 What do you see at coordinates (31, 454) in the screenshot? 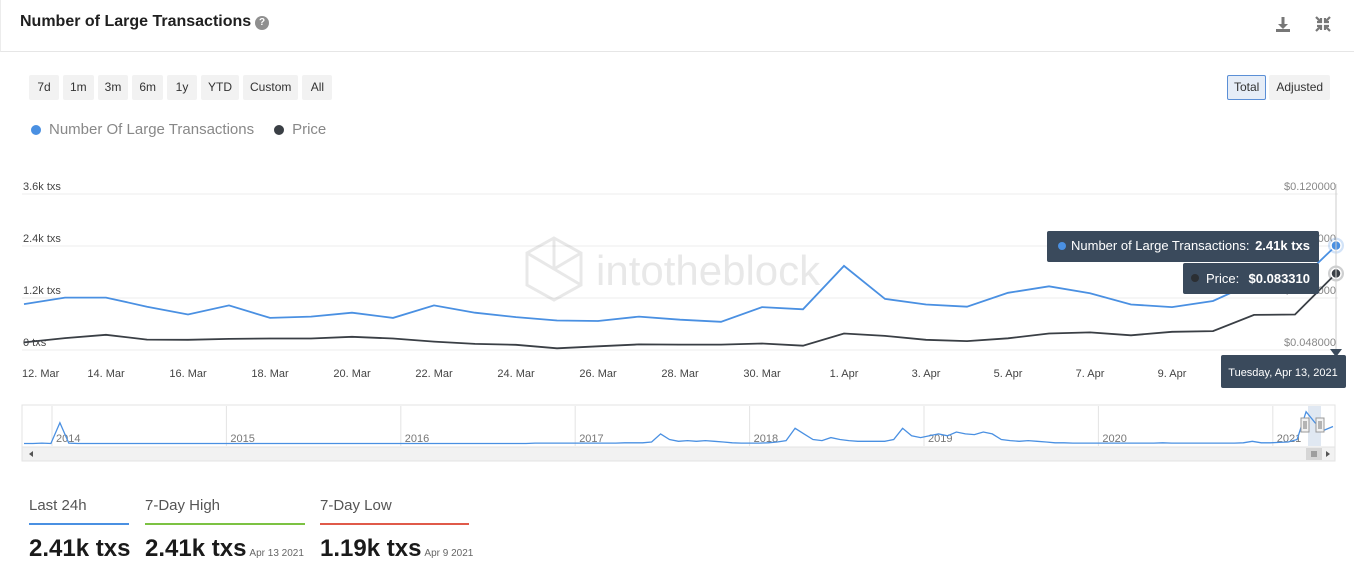
I see `scroll-left-icon` at bounding box center [31, 454].